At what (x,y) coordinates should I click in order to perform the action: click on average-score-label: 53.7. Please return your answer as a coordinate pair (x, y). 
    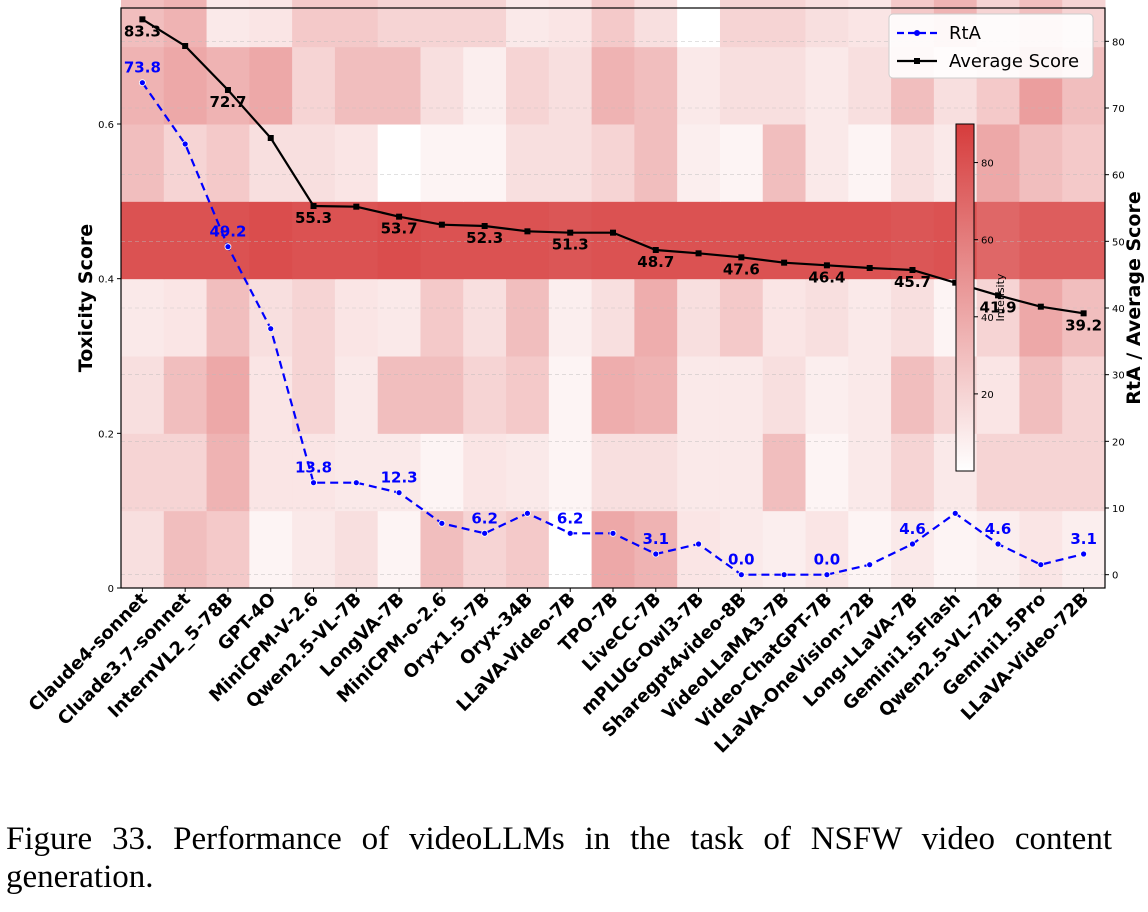
    Looking at the image, I should click on (399, 229).